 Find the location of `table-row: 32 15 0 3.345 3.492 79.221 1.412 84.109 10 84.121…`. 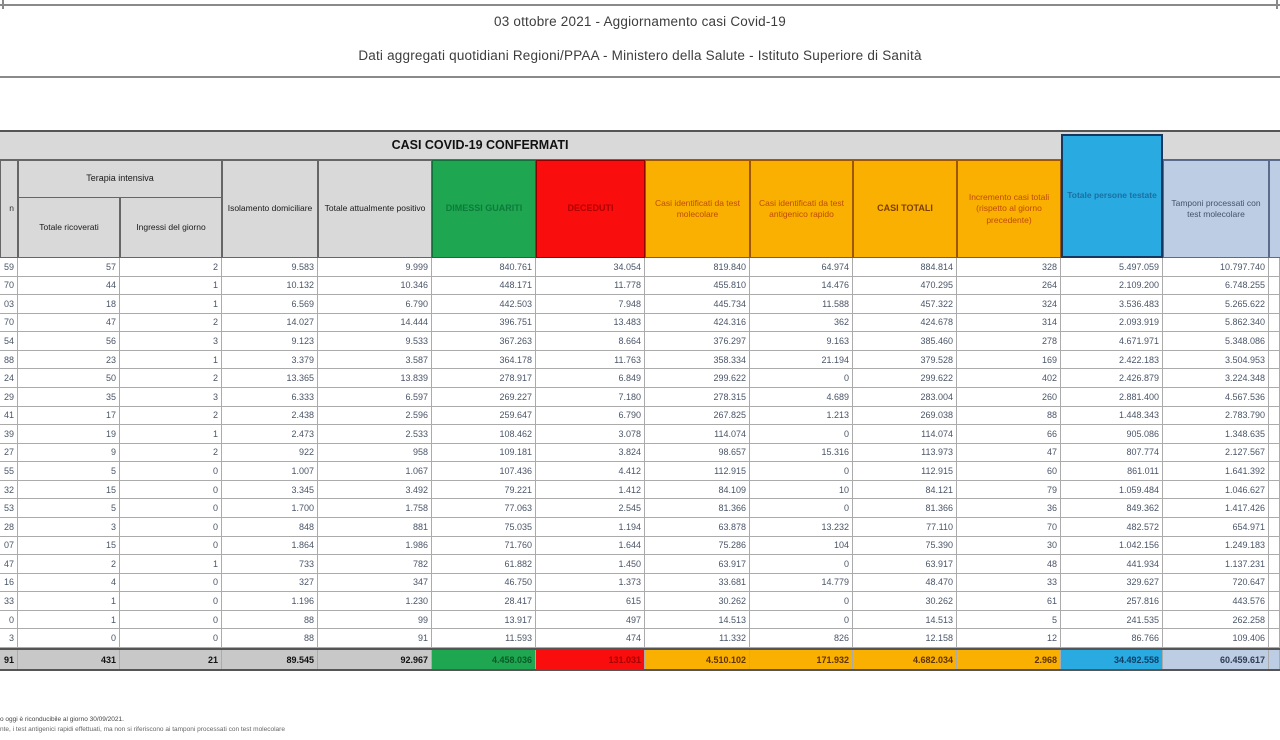

table-row: 32 15 0 3.345 3.492 79.221 1.412 84.109 10 84.121… is located at coordinates (640, 490).